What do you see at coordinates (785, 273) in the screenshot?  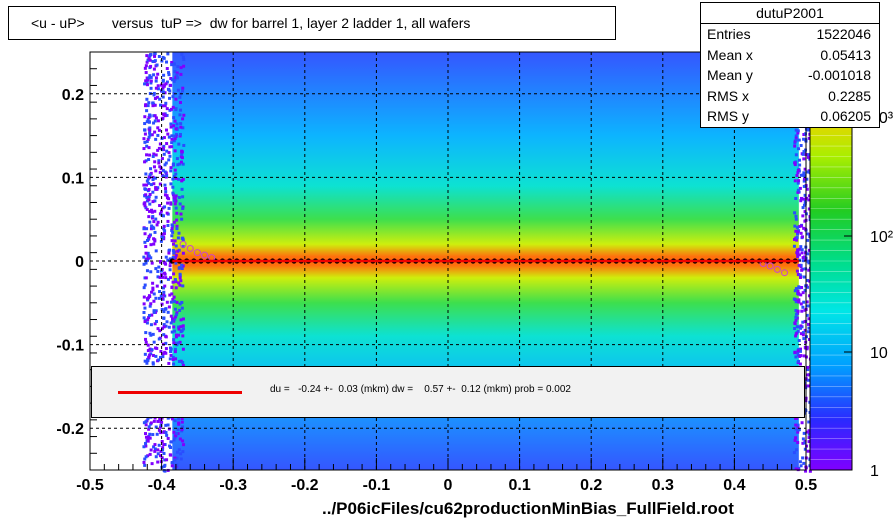 I see `open-marker` at bounding box center [785, 273].